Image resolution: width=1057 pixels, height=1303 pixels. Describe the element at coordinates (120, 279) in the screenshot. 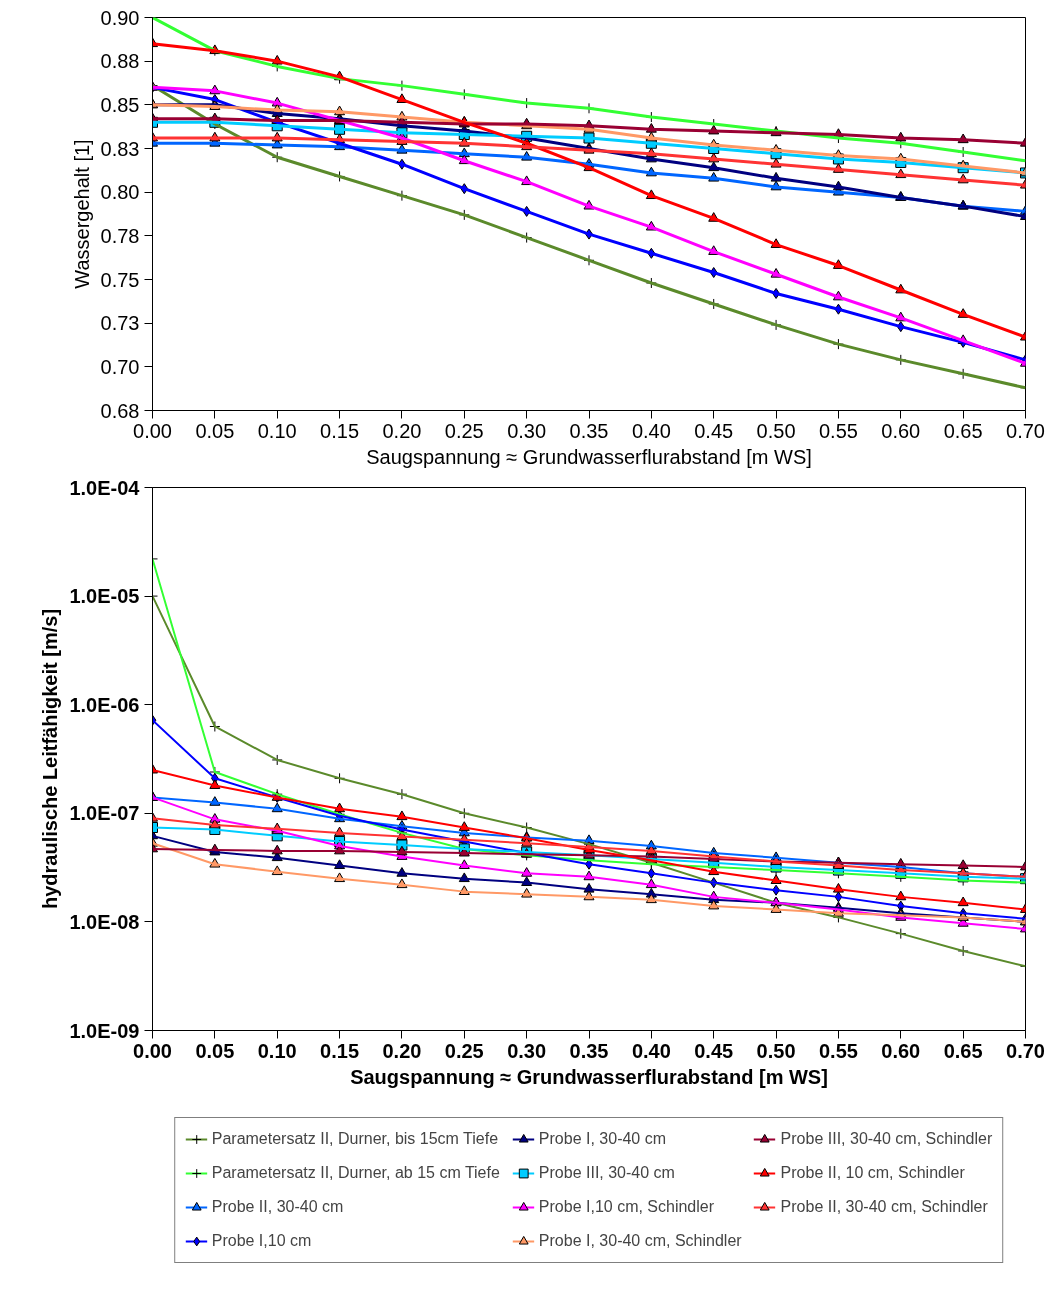

I see `y-tick-label: 0.75` at that location.